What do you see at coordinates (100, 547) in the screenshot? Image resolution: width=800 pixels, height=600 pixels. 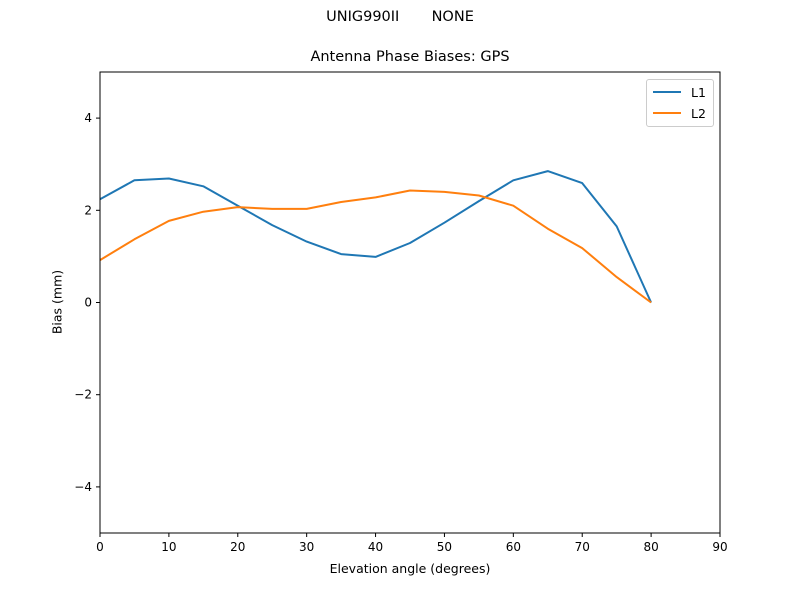 I see `x-tick-label: 0` at bounding box center [100, 547].